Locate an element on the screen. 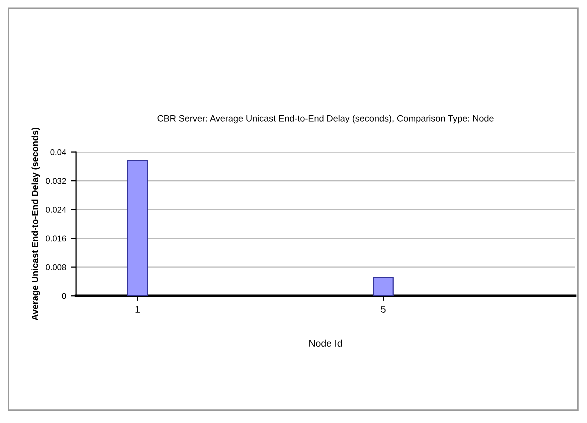  y-tick-label: 0.032 is located at coordinates (56, 181).